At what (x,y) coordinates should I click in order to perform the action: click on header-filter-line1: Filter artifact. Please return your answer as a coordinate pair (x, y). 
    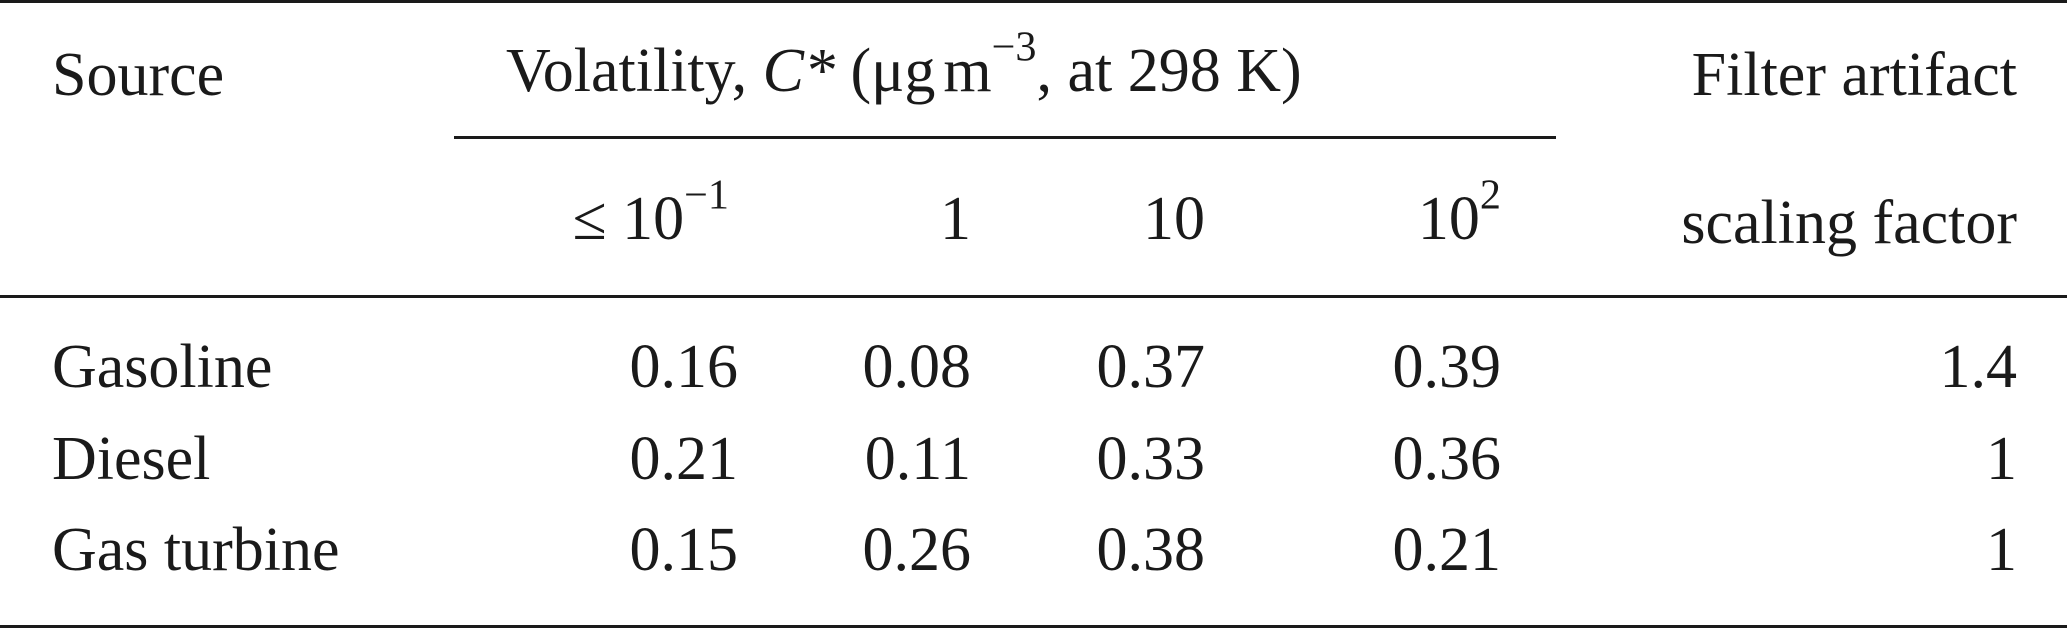
    Looking at the image, I should click on (1854, 75).